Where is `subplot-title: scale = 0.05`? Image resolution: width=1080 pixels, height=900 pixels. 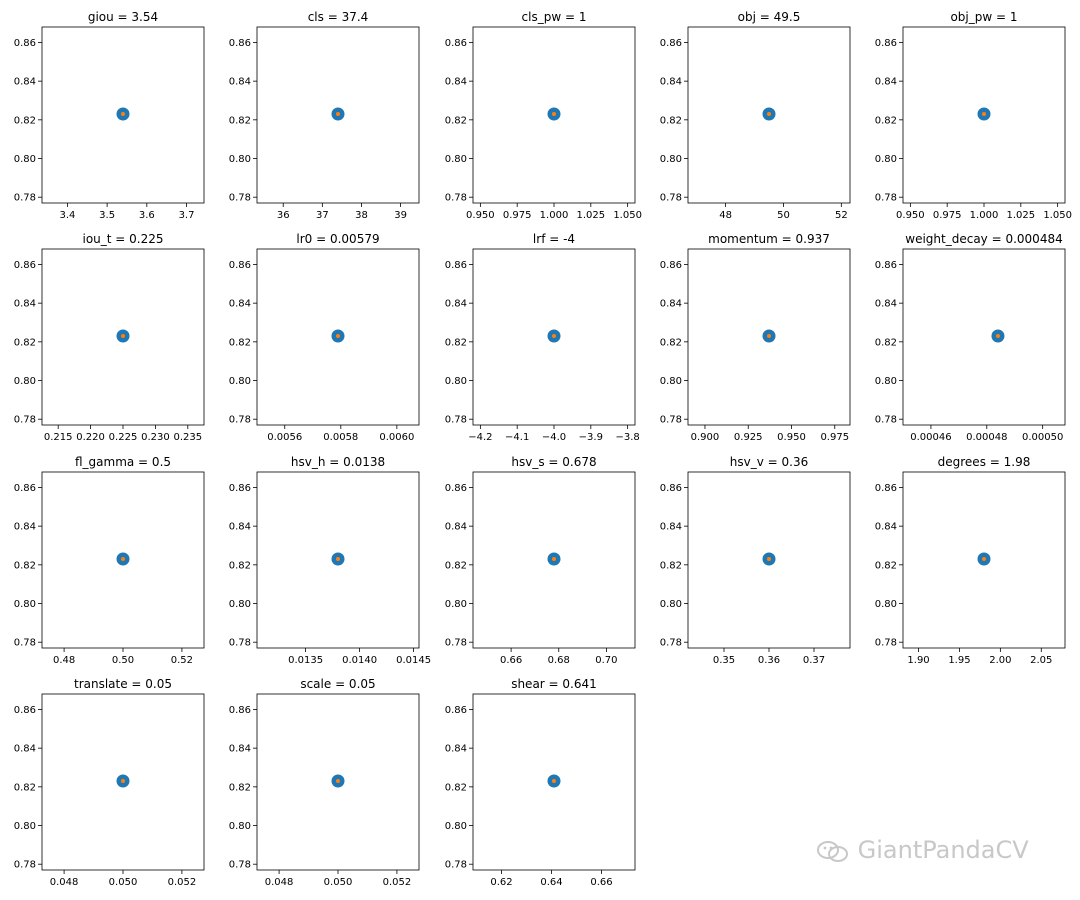 subplot-title: scale = 0.05 is located at coordinates (337, 684).